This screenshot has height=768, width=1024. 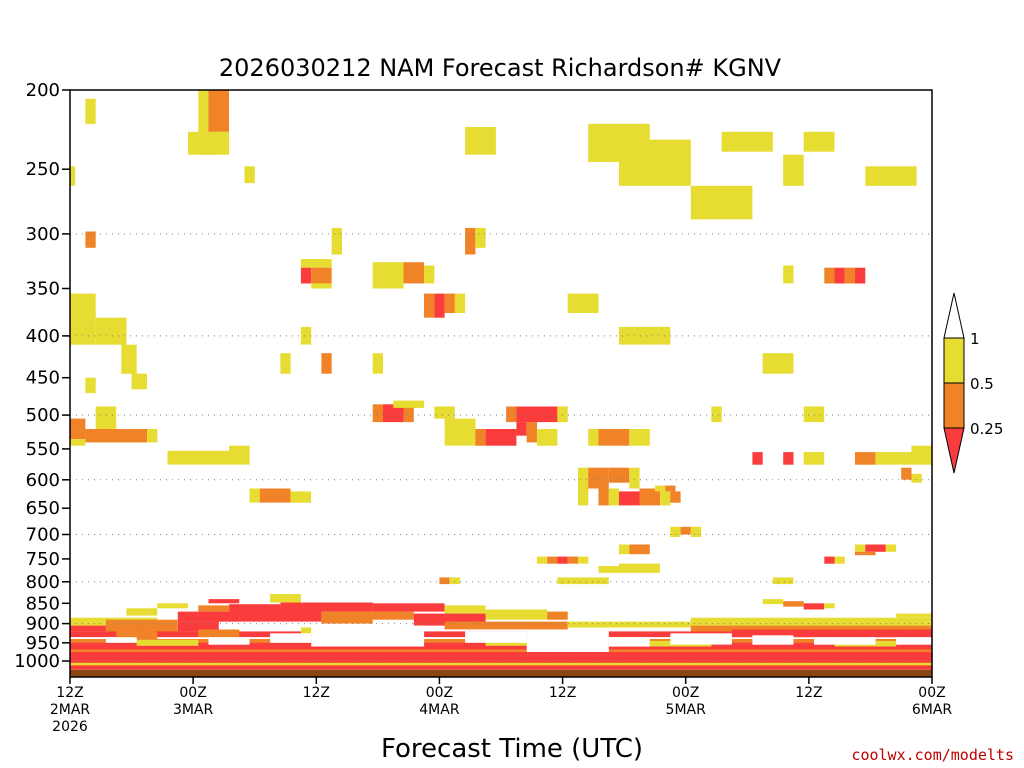 I want to click on y-tick-label: 600, so click(x=43, y=480).